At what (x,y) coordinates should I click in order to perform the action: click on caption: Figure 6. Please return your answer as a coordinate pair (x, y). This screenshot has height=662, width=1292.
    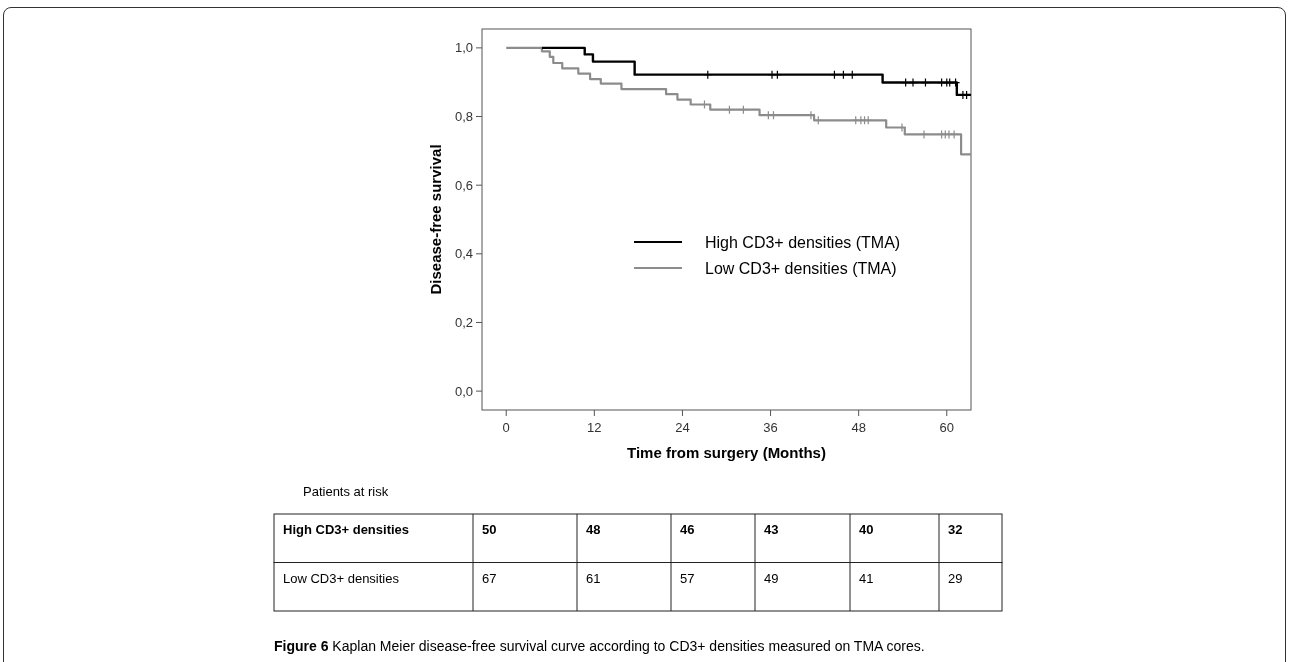
    Looking at the image, I should click on (301, 646).